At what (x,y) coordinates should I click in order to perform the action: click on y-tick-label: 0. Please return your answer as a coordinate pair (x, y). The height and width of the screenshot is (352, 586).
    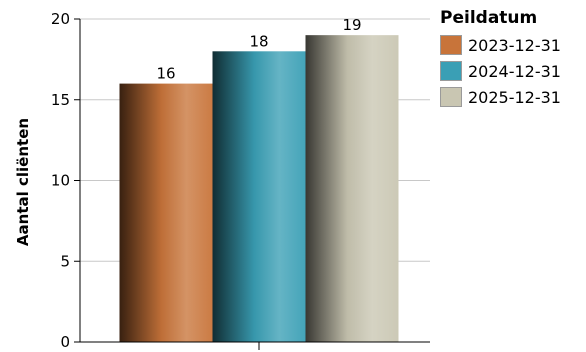
    Looking at the image, I should click on (65, 342).